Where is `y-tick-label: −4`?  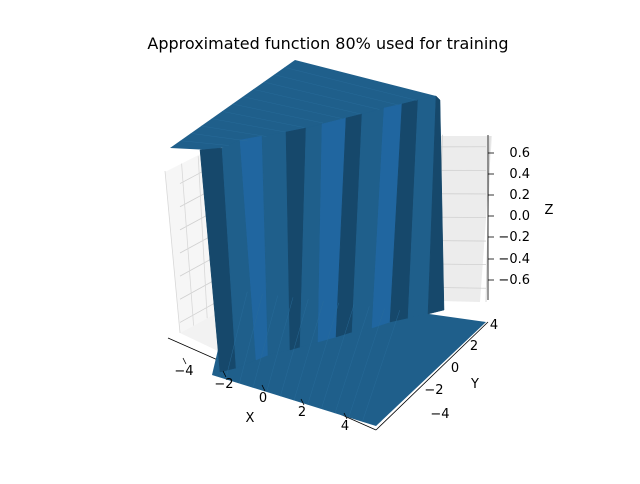
y-tick-label: −4 is located at coordinates (439, 414).